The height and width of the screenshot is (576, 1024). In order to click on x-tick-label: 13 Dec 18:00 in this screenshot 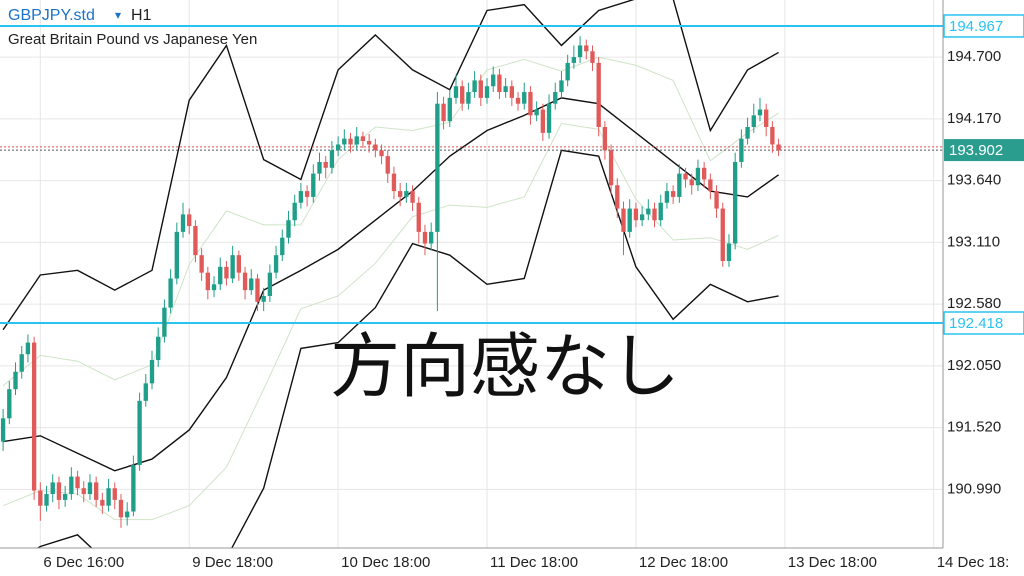, I will do `click(832, 562)`.